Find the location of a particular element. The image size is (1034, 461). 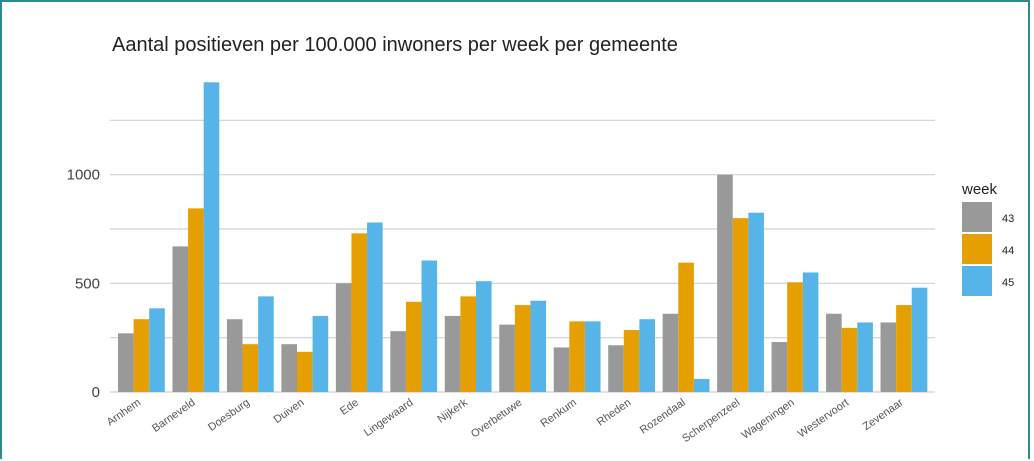

y-tick-label: 1000 is located at coordinates (83, 175).